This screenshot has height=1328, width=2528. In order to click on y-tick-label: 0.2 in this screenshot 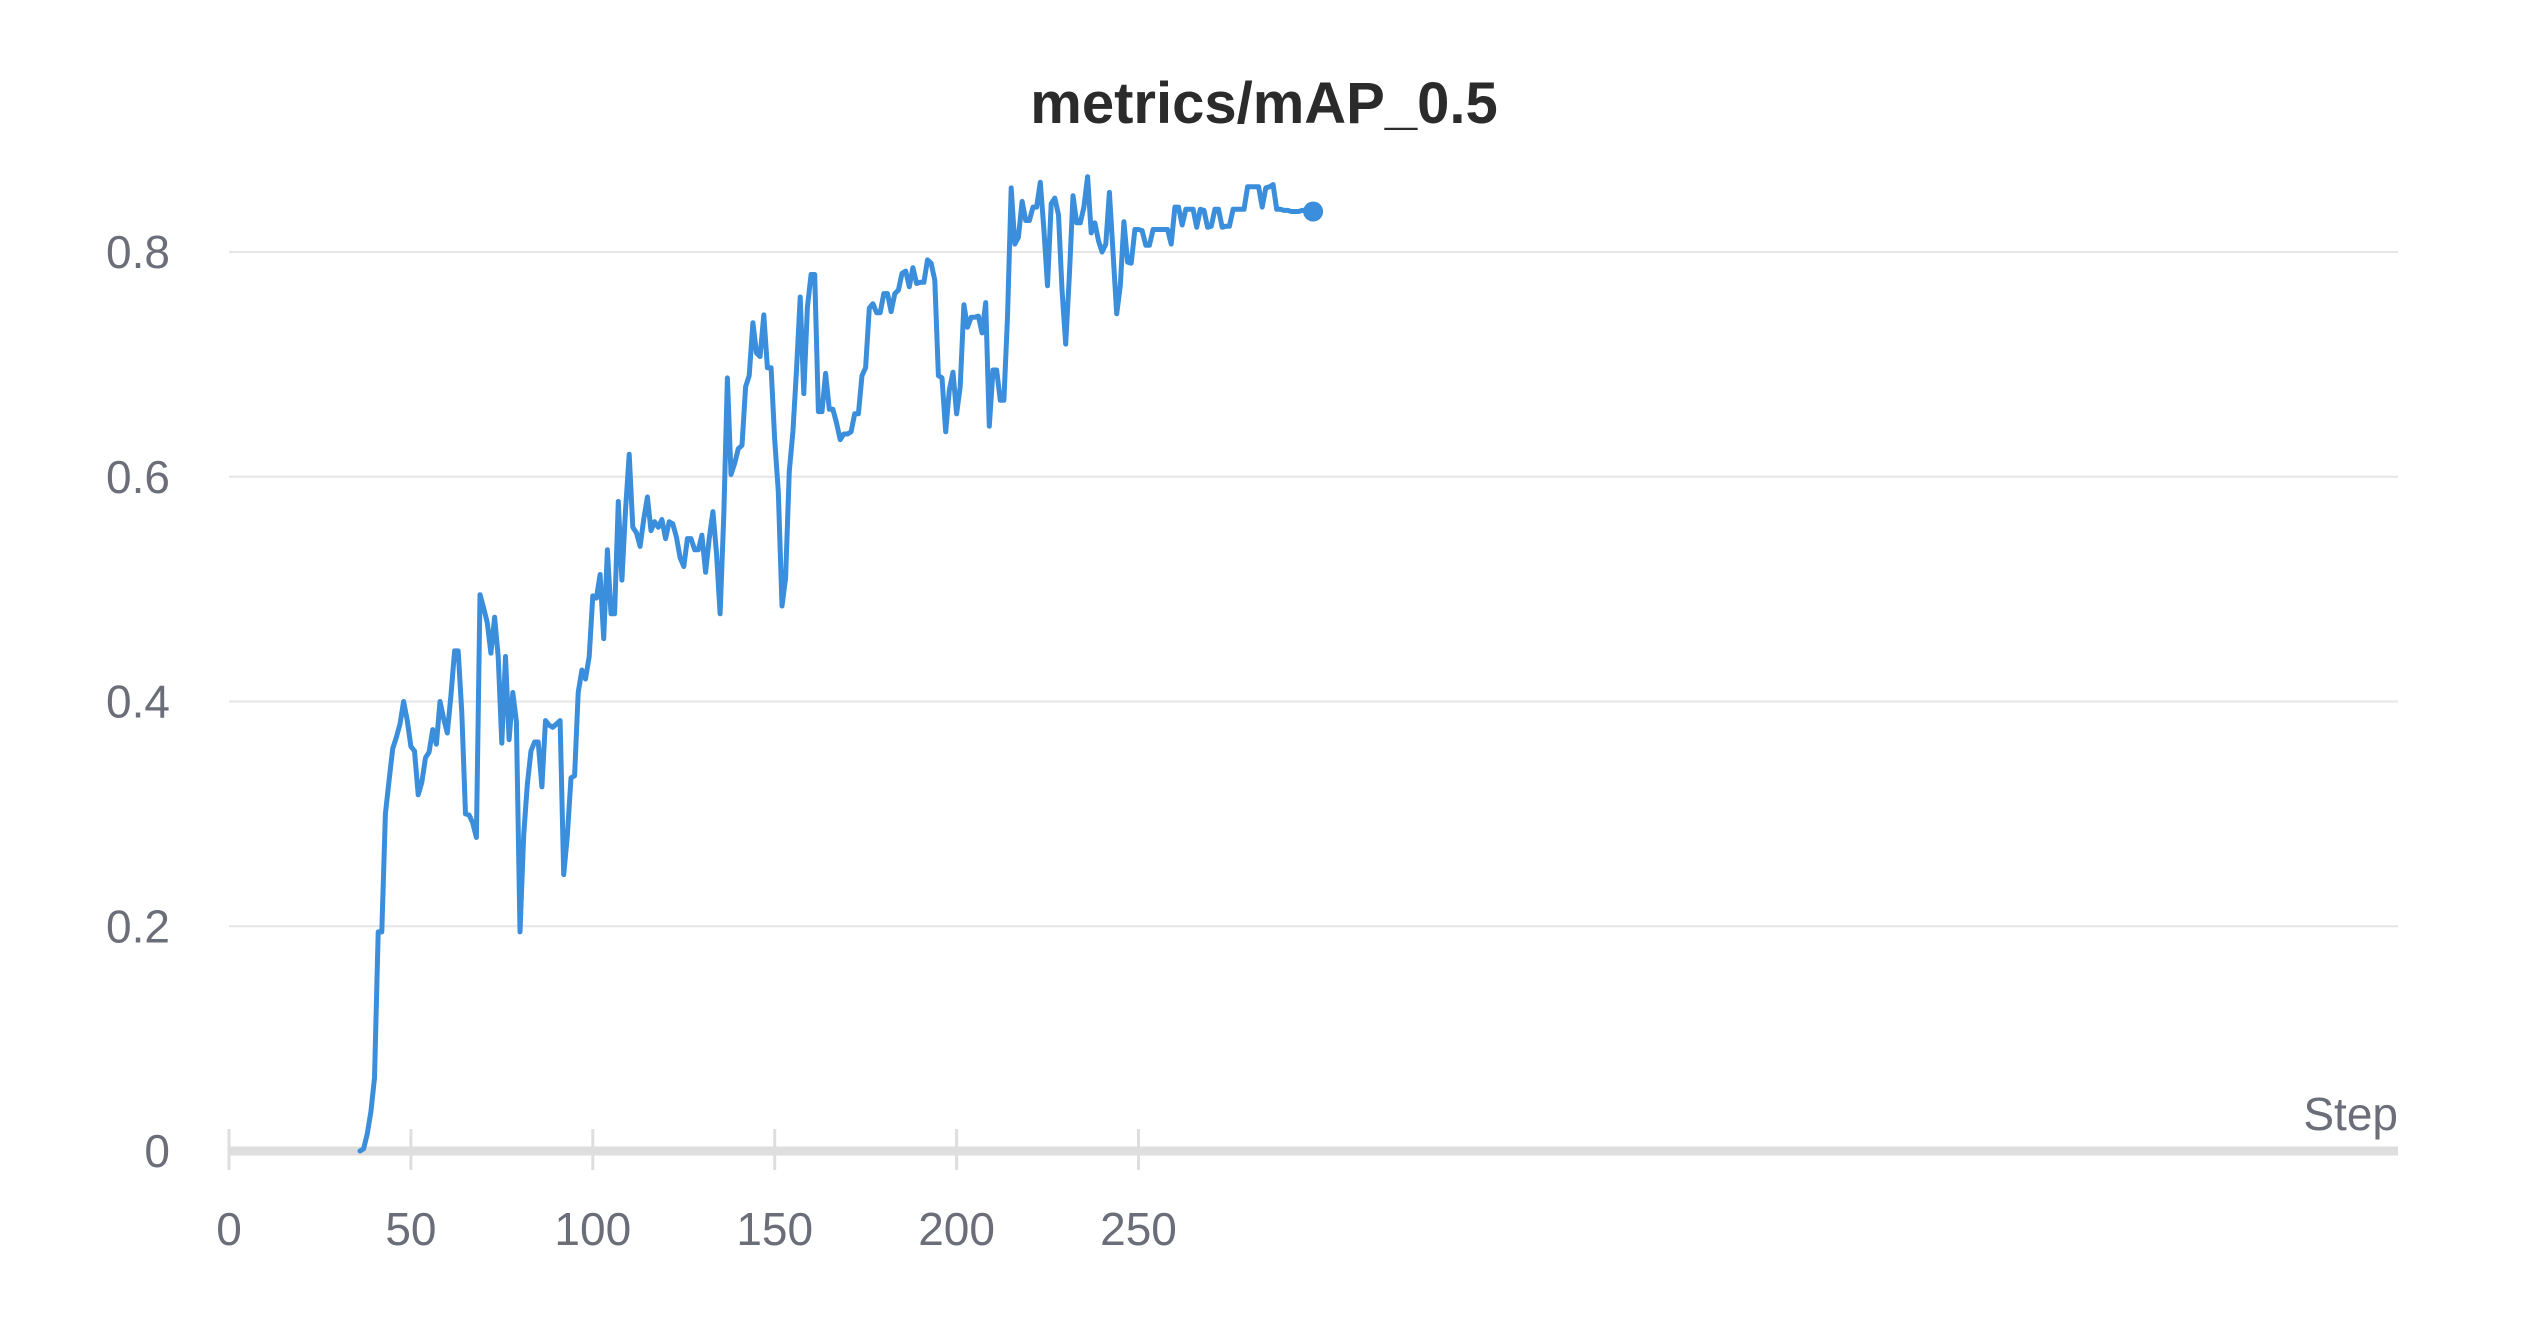, I will do `click(138, 926)`.